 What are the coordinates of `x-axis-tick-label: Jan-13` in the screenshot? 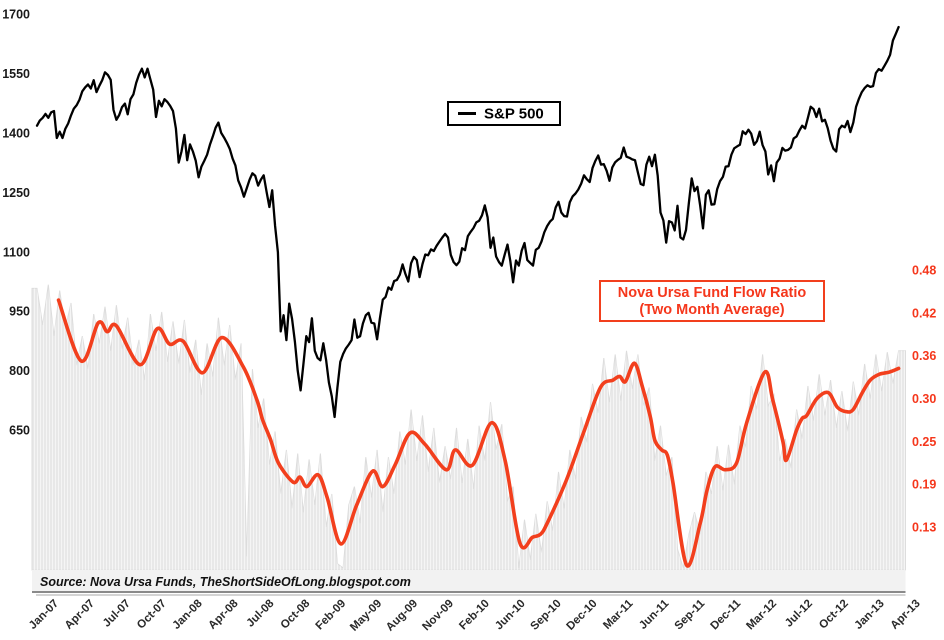 It's located at (870, 615).